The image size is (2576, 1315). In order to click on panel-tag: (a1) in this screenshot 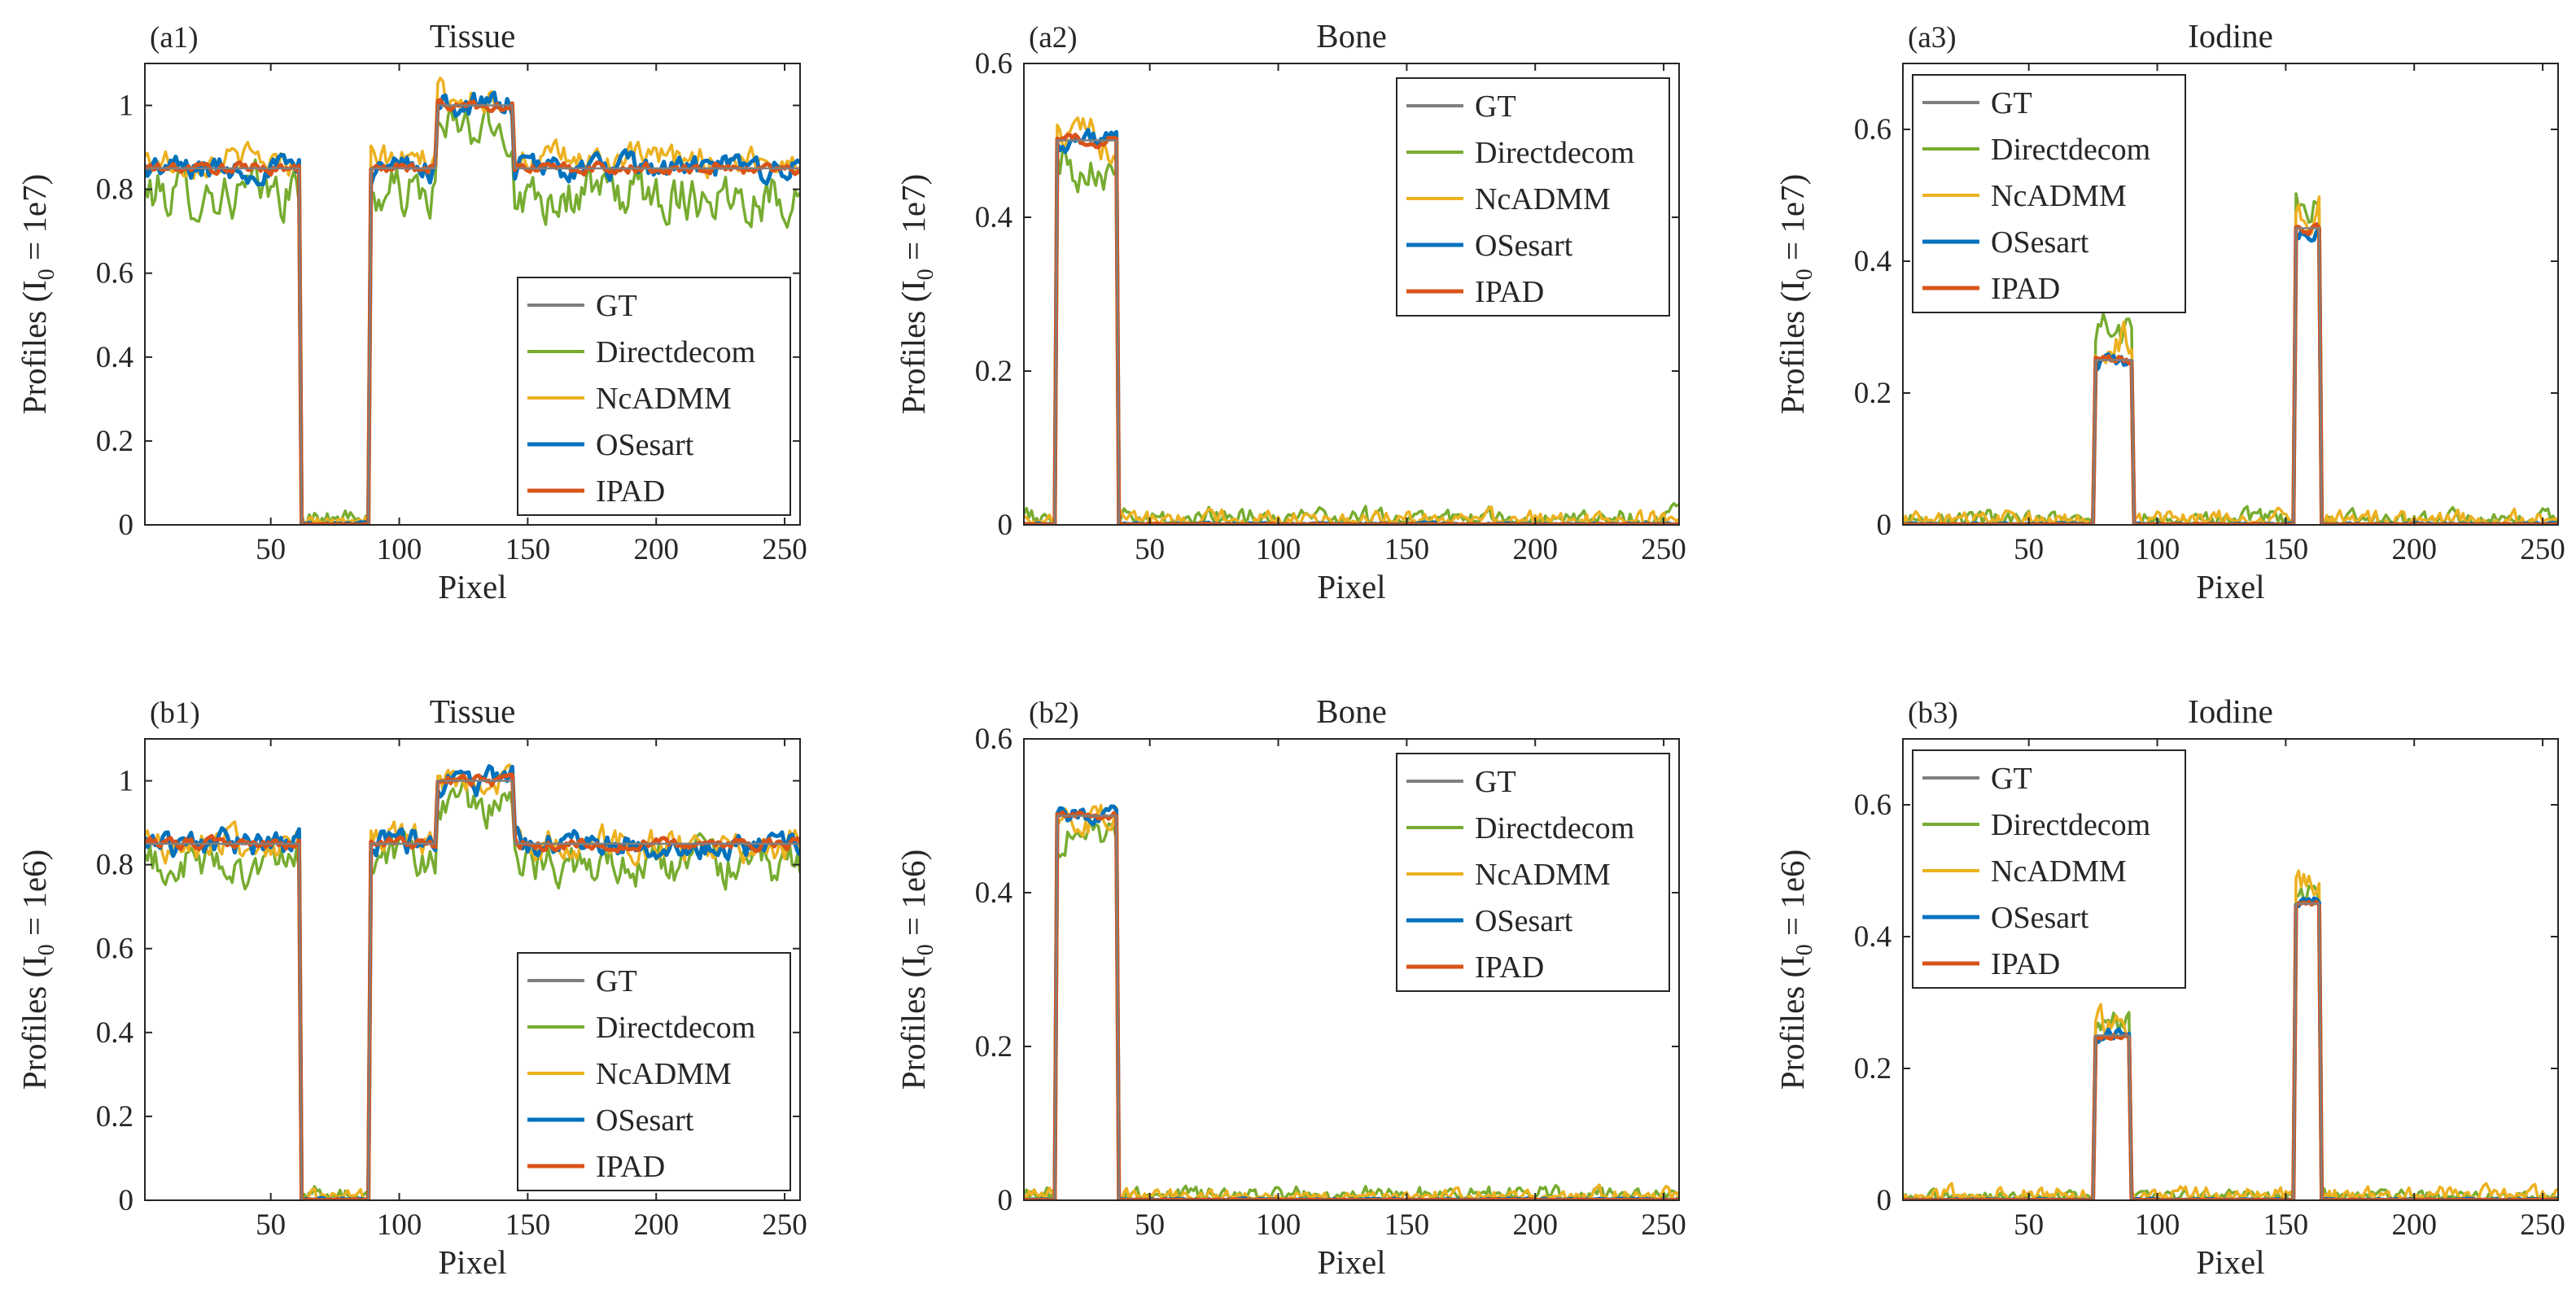, I will do `click(174, 38)`.